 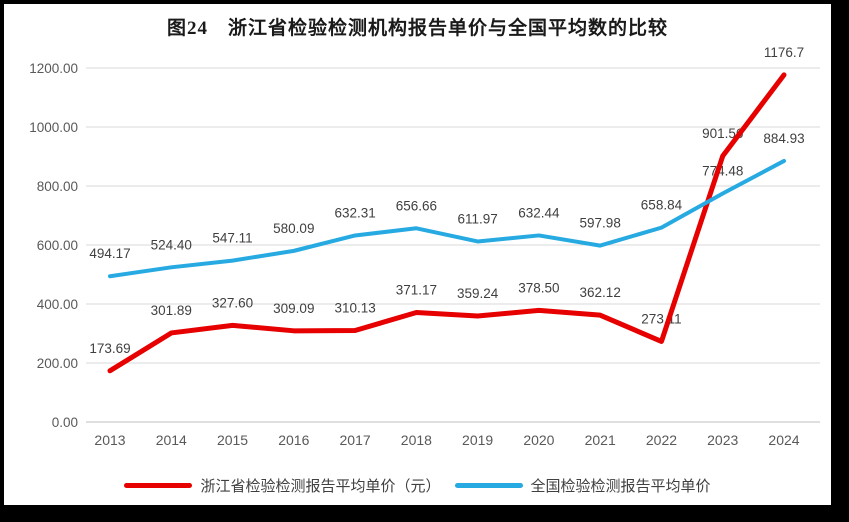 What do you see at coordinates (232, 302) in the screenshot?
I see `svg-text: 327.60` at bounding box center [232, 302].